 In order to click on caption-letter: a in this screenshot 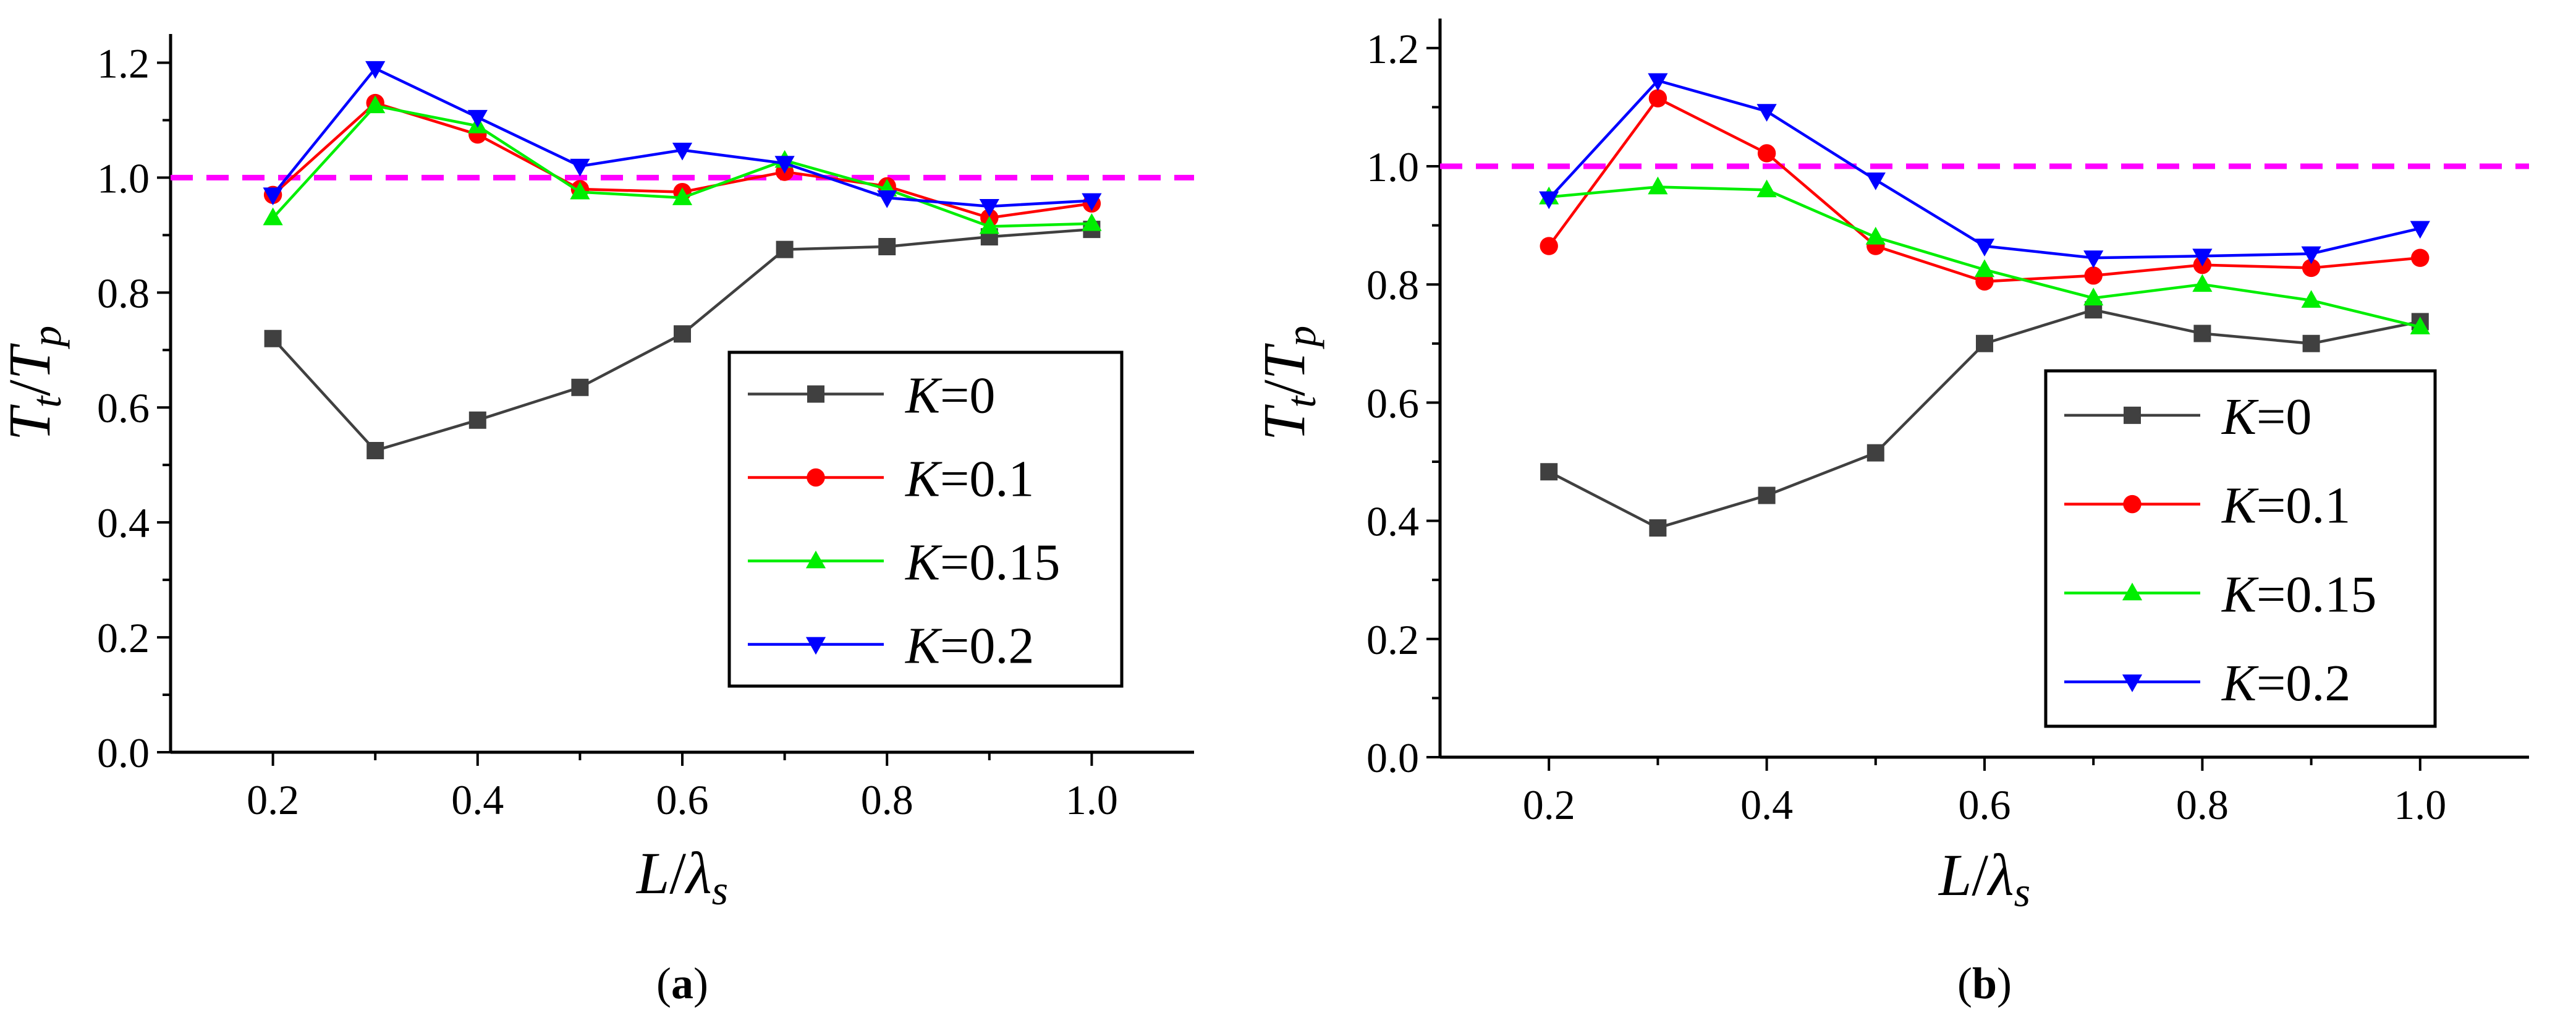, I will do `click(682, 983)`.